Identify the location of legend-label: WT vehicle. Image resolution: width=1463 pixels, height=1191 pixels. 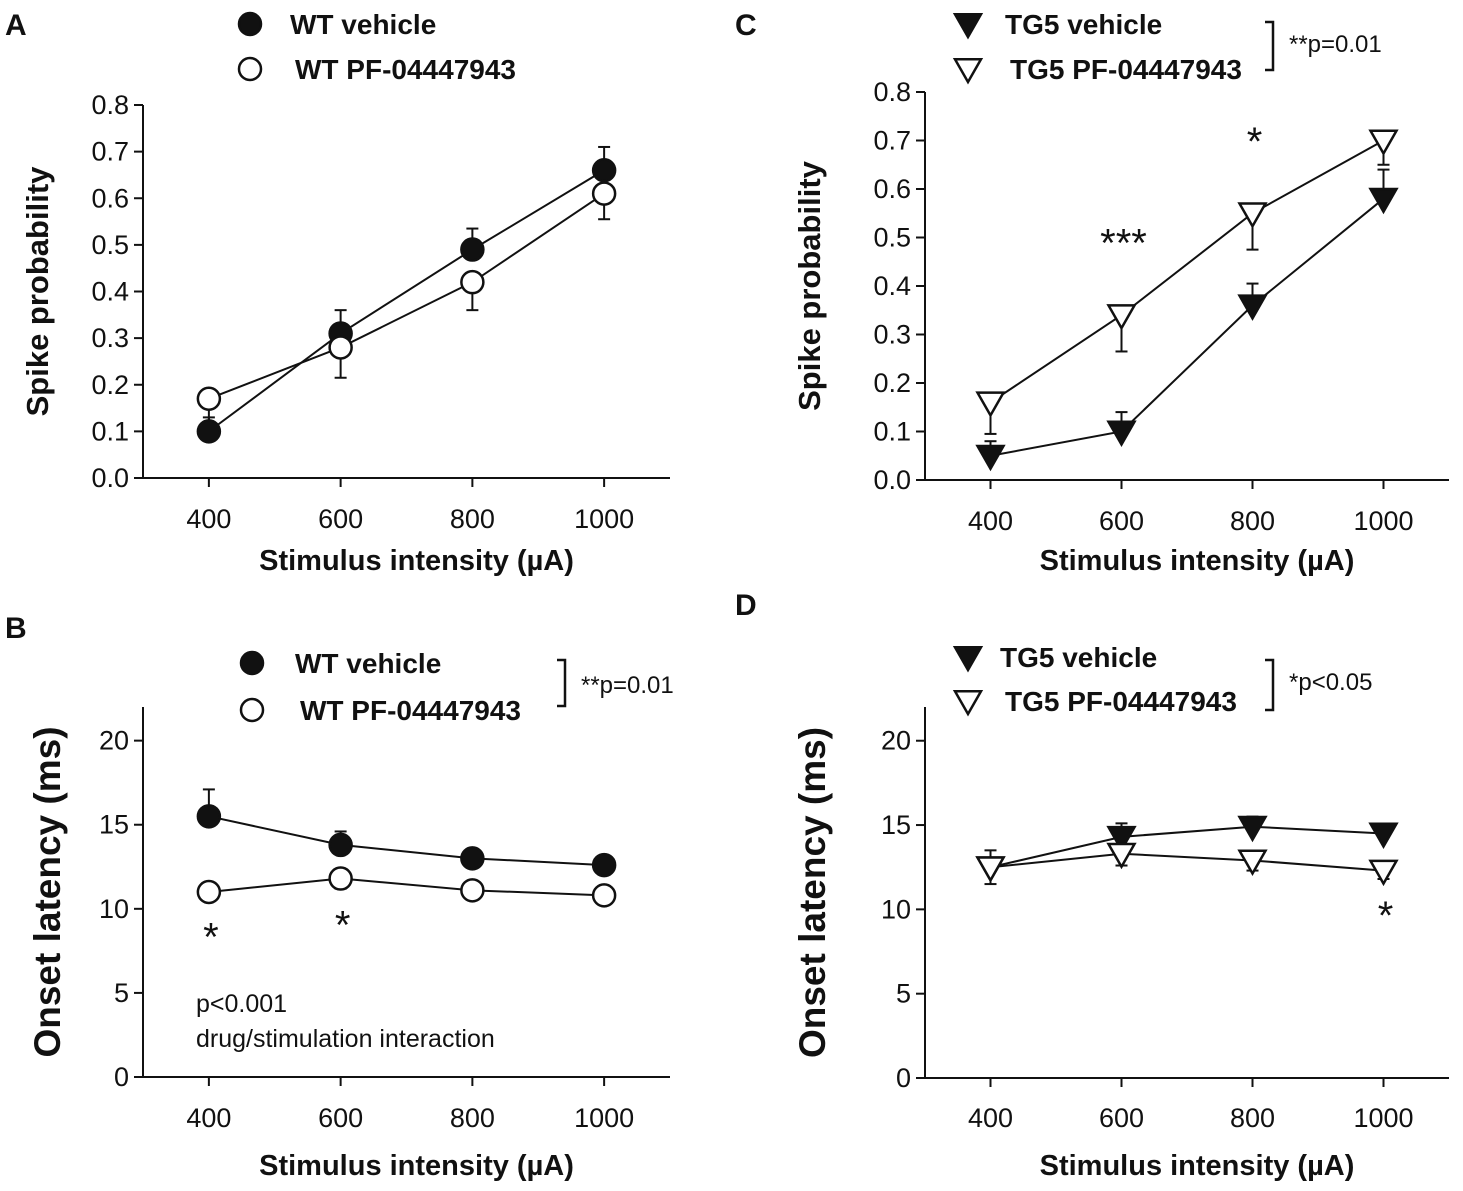
(368, 663).